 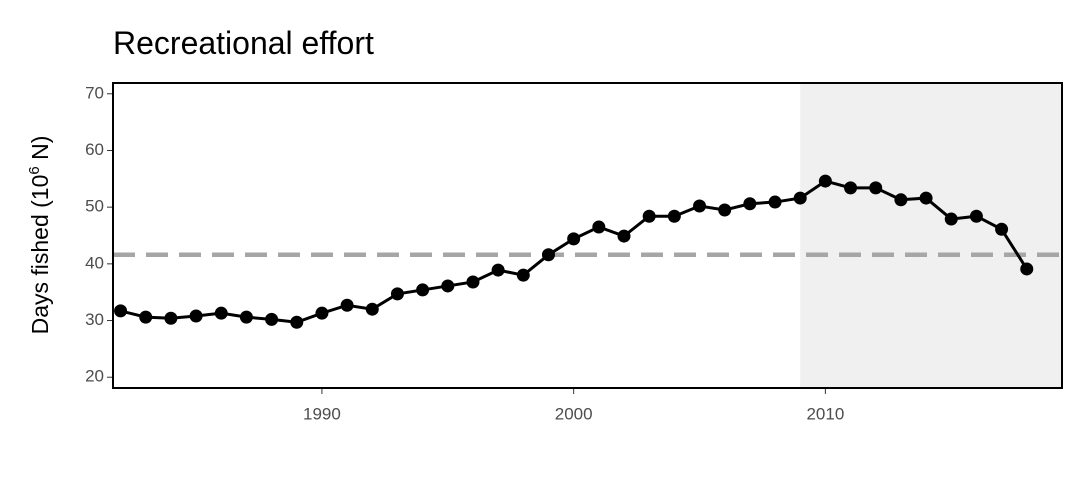 I want to click on y-tick-label: 50, so click(x=94, y=206).